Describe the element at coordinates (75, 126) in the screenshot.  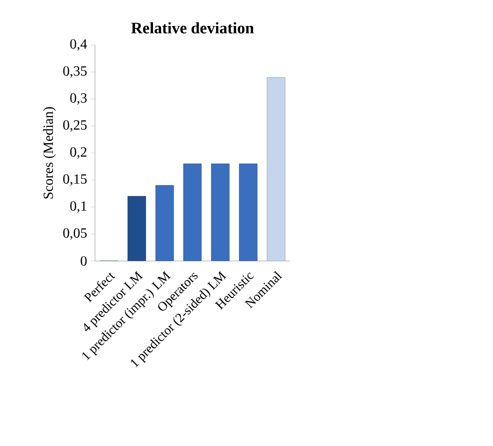
I see `y-tick-label: 0,25` at that location.